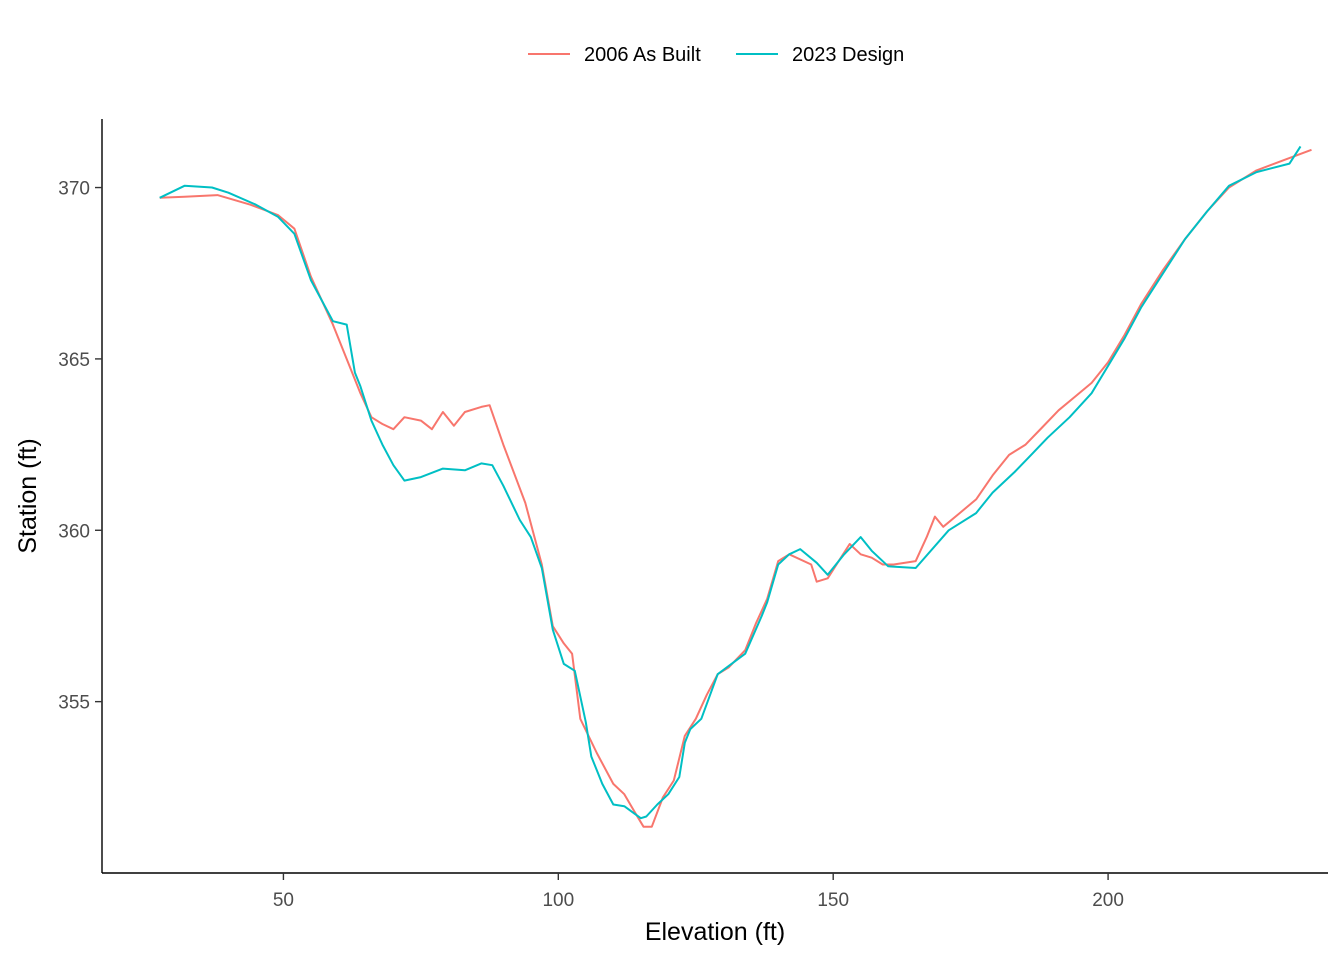  Describe the element at coordinates (848, 55) in the screenshot. I see `legend-label-design: 2023 Design` at that location.